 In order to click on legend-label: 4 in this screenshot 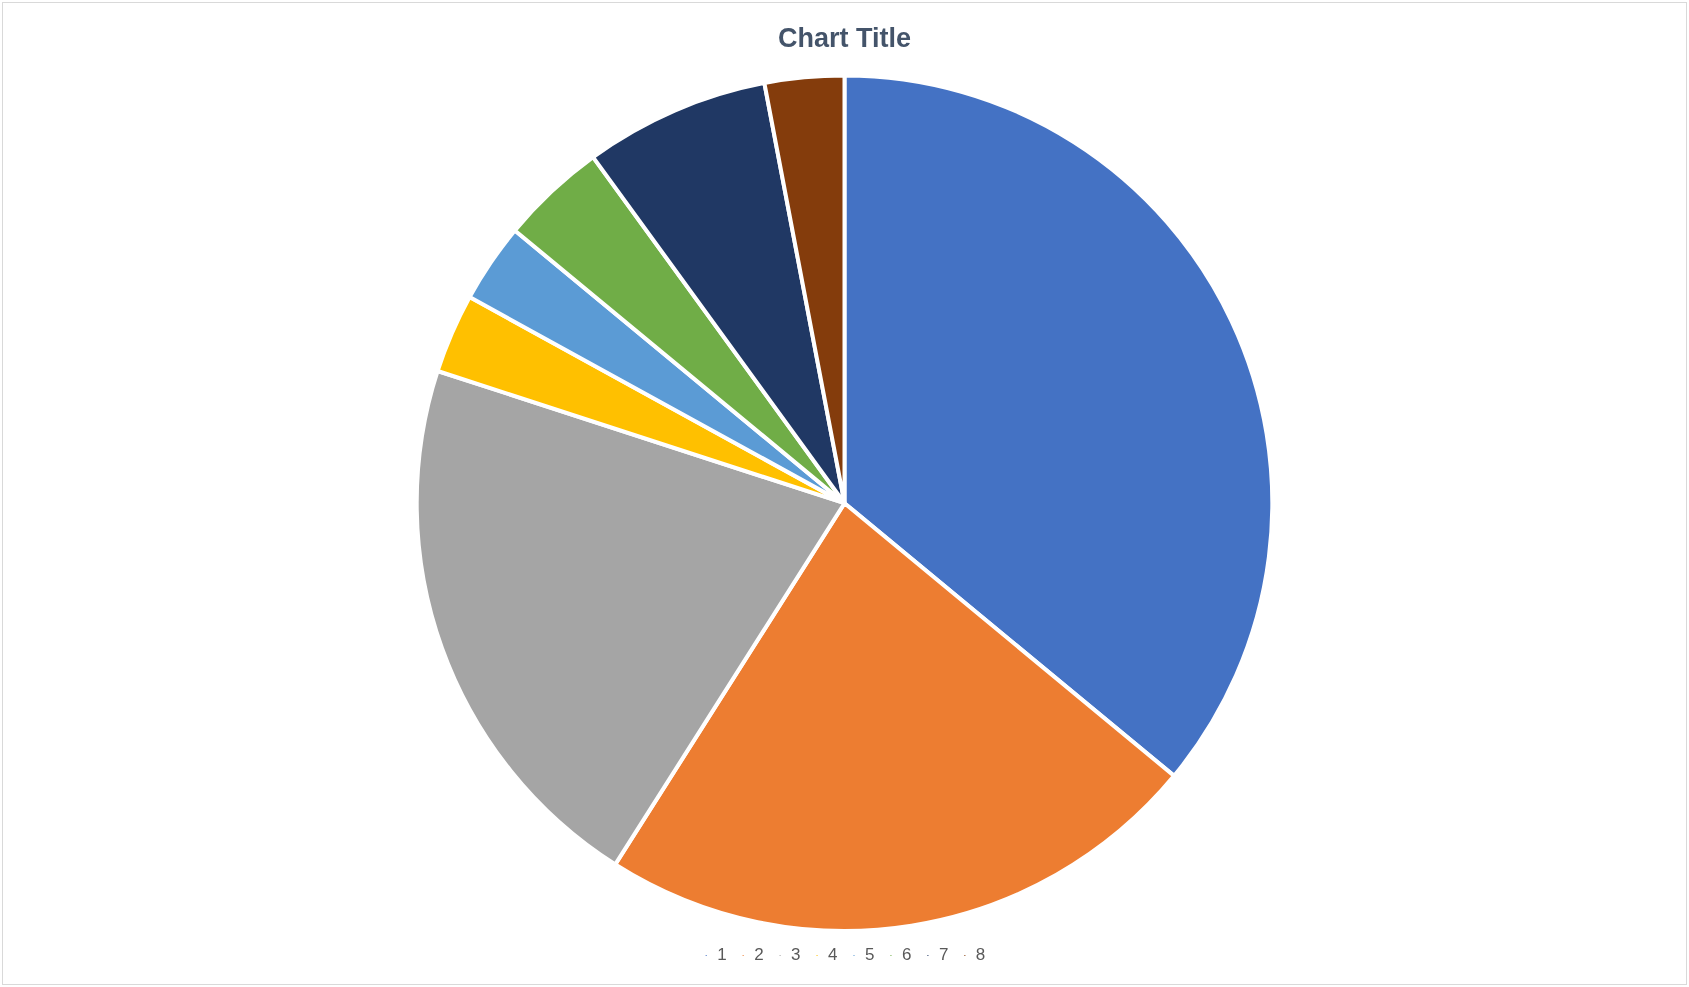, I will do `click(833, 955)`.